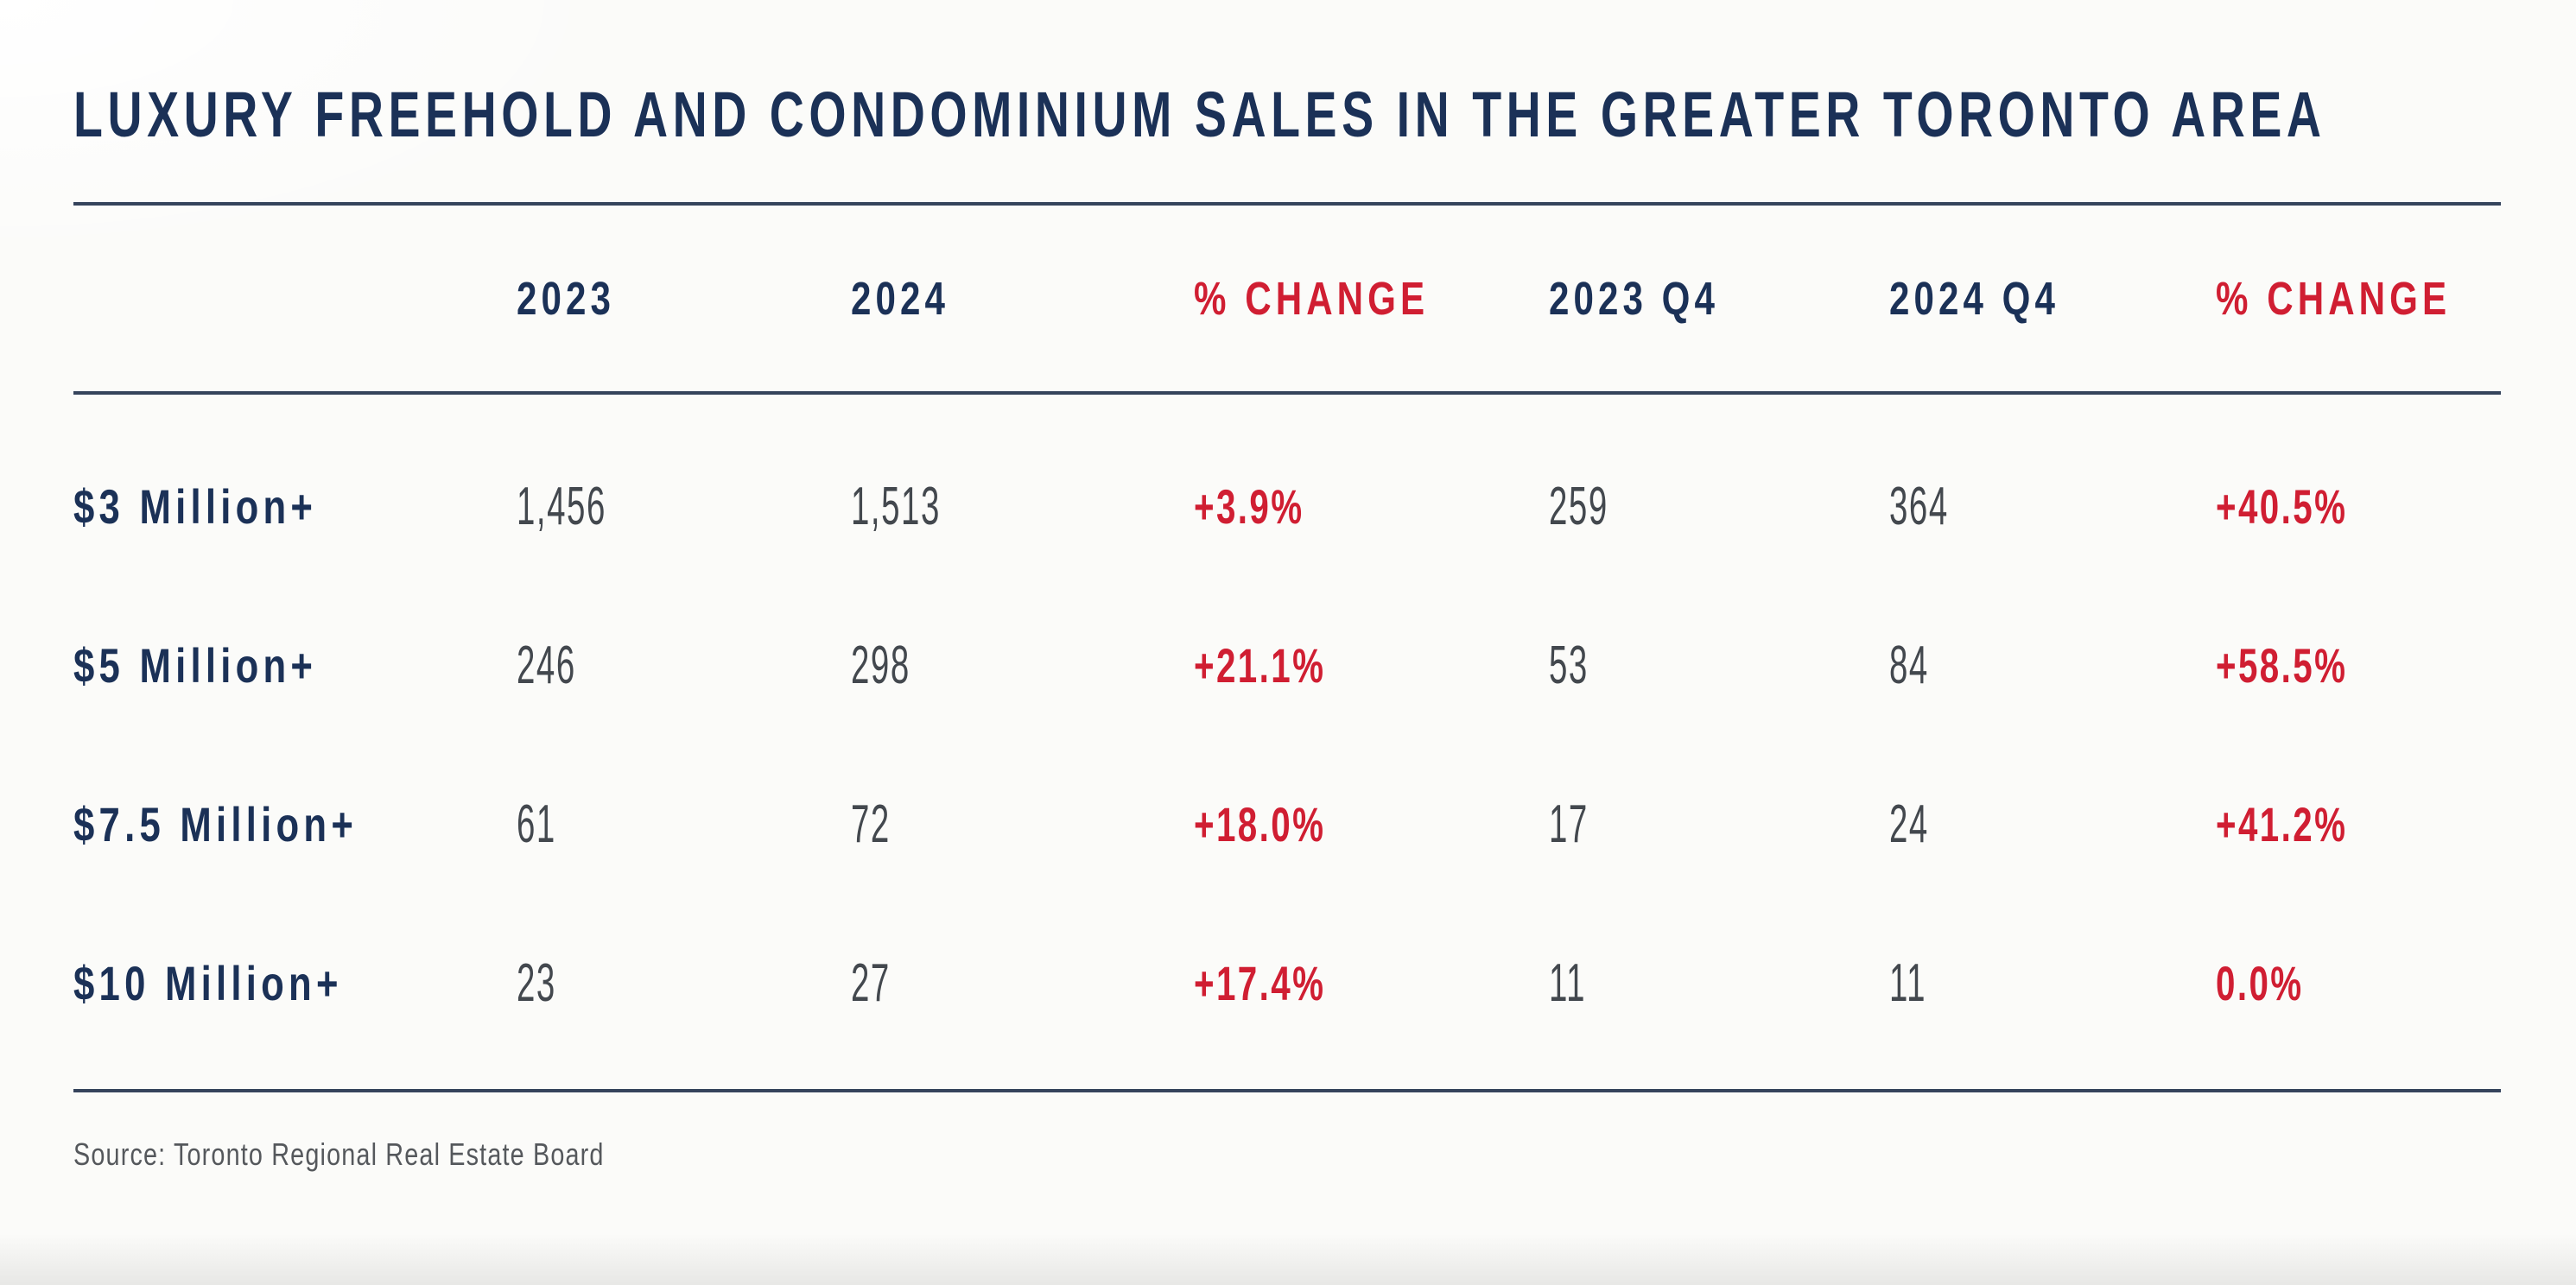 The image size is (2576, 1285). Describe the element at coordinates (1567, 983) in the screenshot. I see `value-2023-q4: 11` at that location.